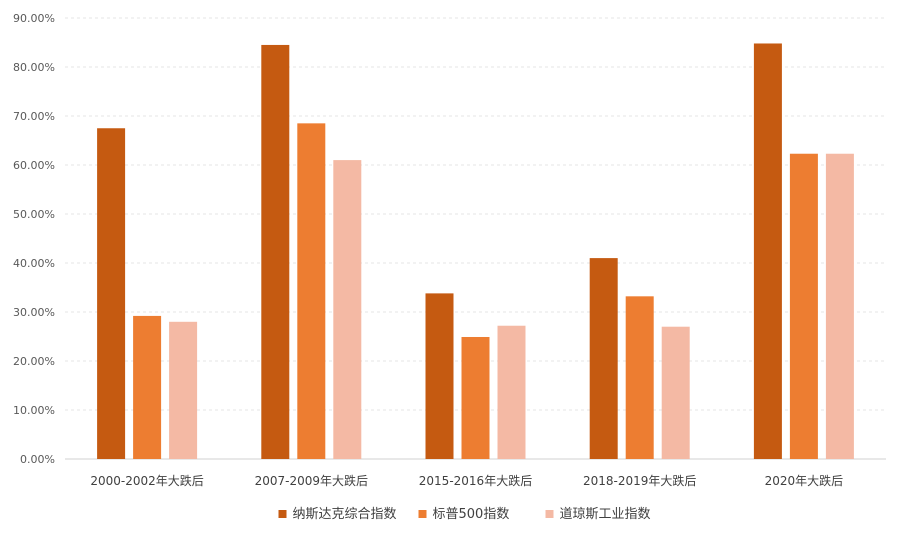  Describe the element at coordinates (639, 480) in the screenshot. I see `x-tick-label: 2018-2019年大跌后` at that location.